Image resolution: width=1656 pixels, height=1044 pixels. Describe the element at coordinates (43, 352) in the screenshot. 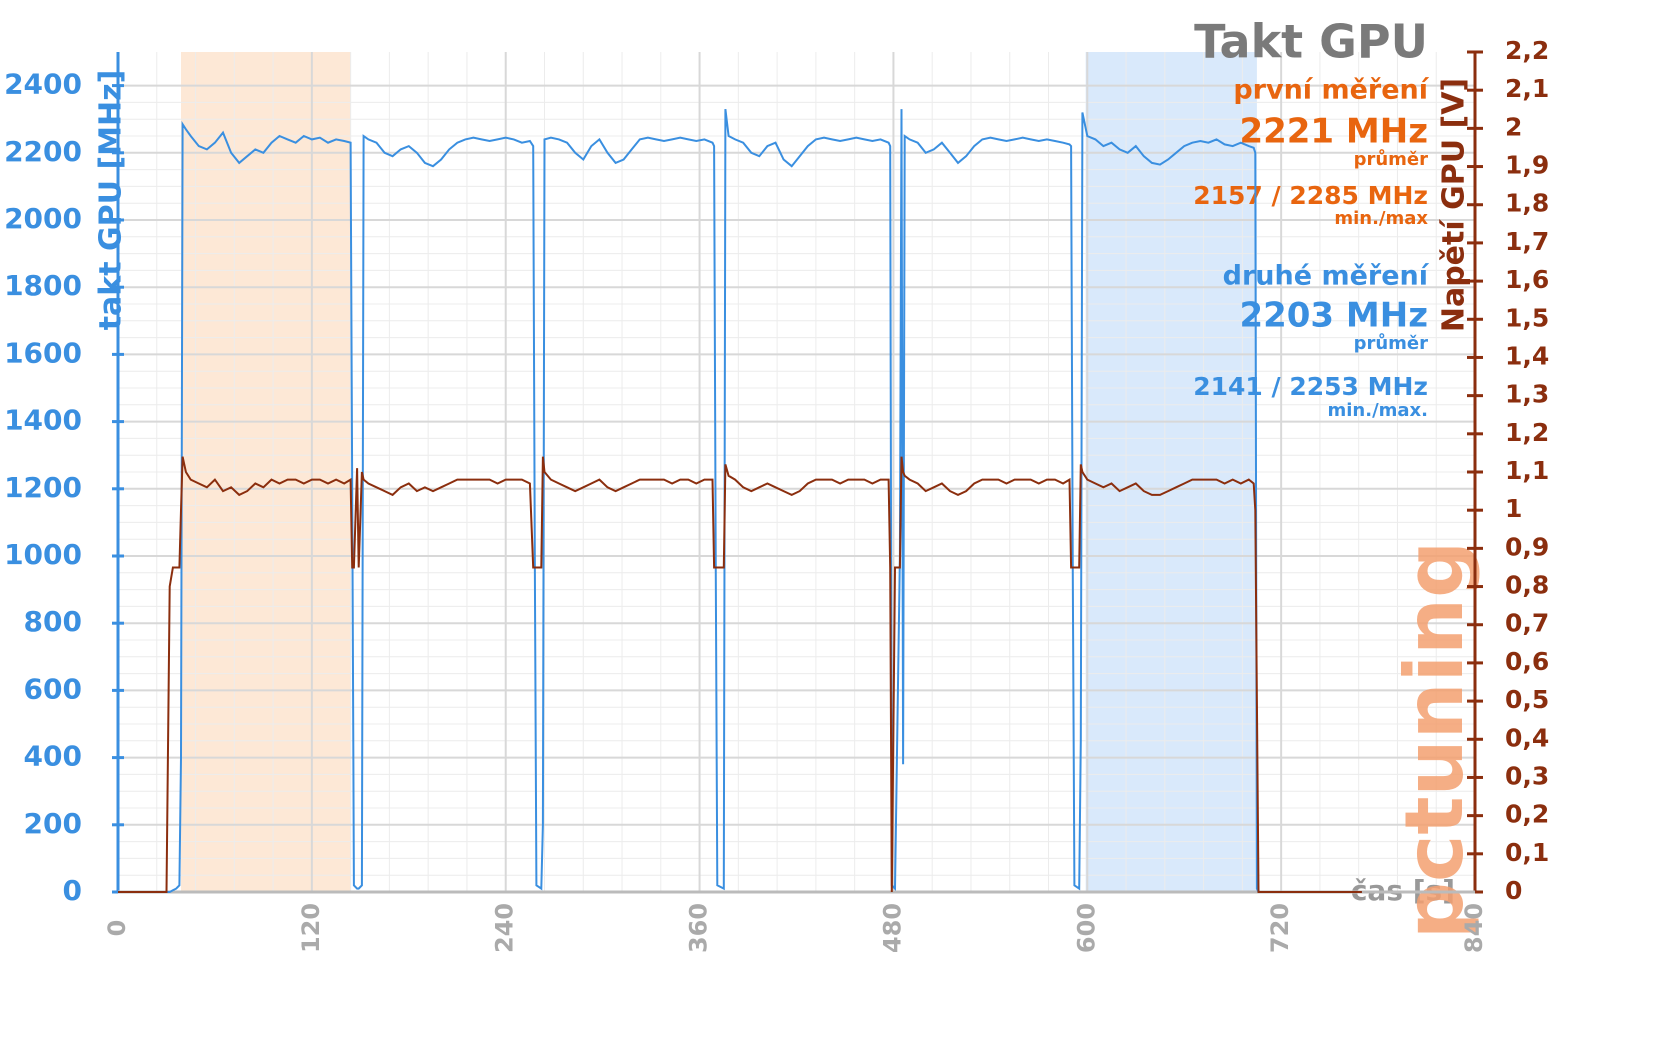

I see `y-tick-label: 1600` at that location.